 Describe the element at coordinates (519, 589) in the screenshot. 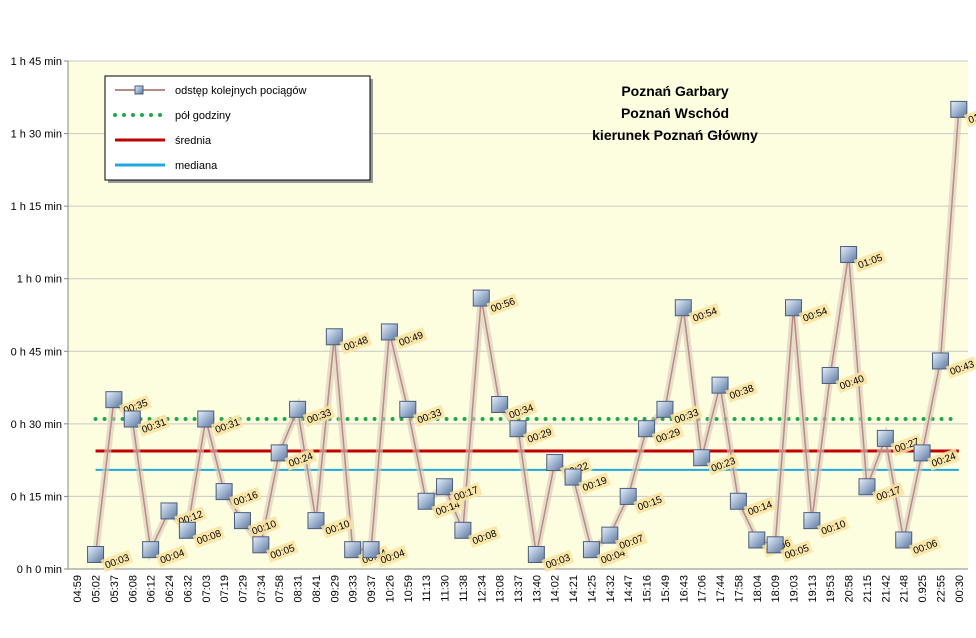

I see `x-tick-label: 13:37` at that location.